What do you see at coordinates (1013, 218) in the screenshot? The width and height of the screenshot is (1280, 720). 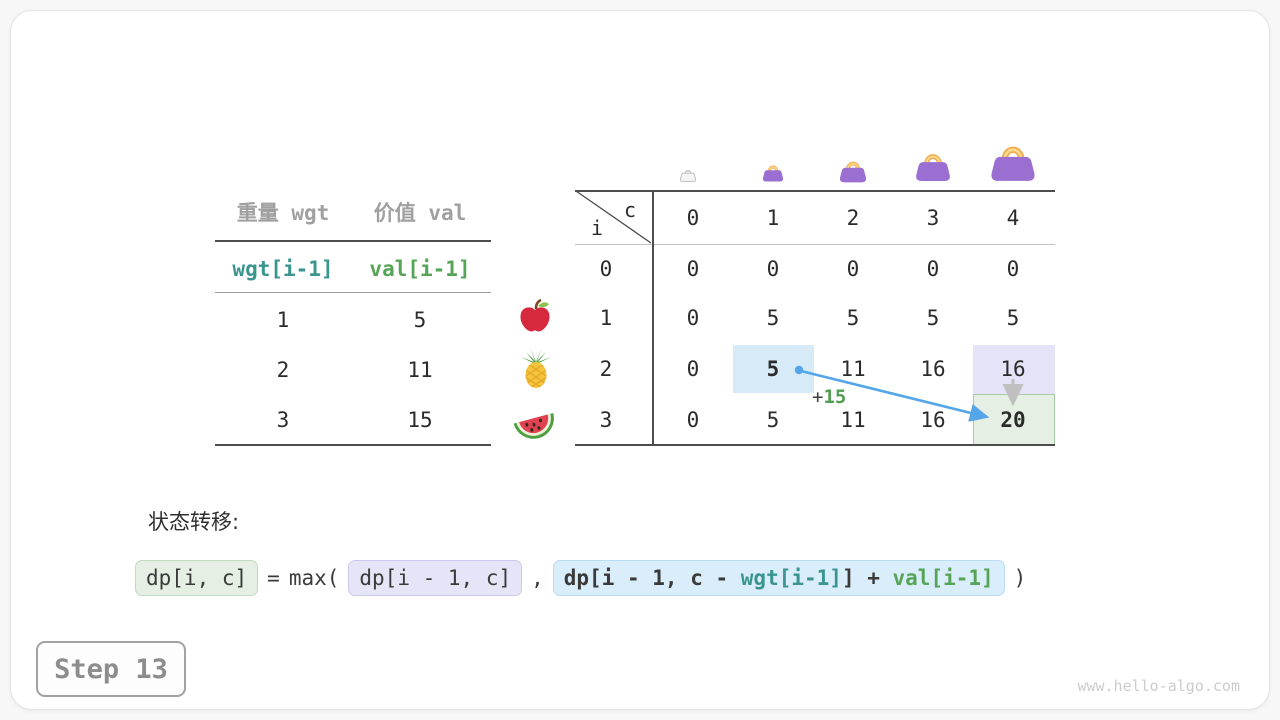 I see `dp-col-header: 4` at bounding box center [1013, 218].